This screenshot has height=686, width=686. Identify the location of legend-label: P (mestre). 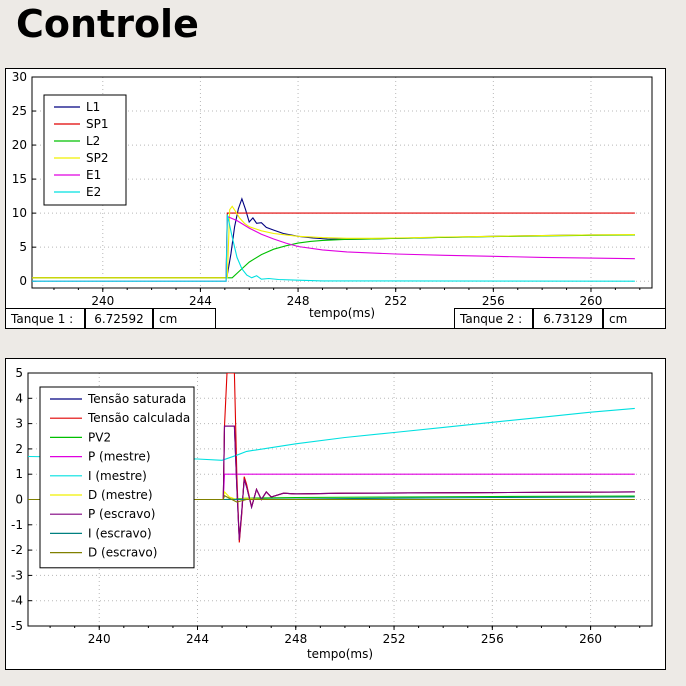
(119, 457).